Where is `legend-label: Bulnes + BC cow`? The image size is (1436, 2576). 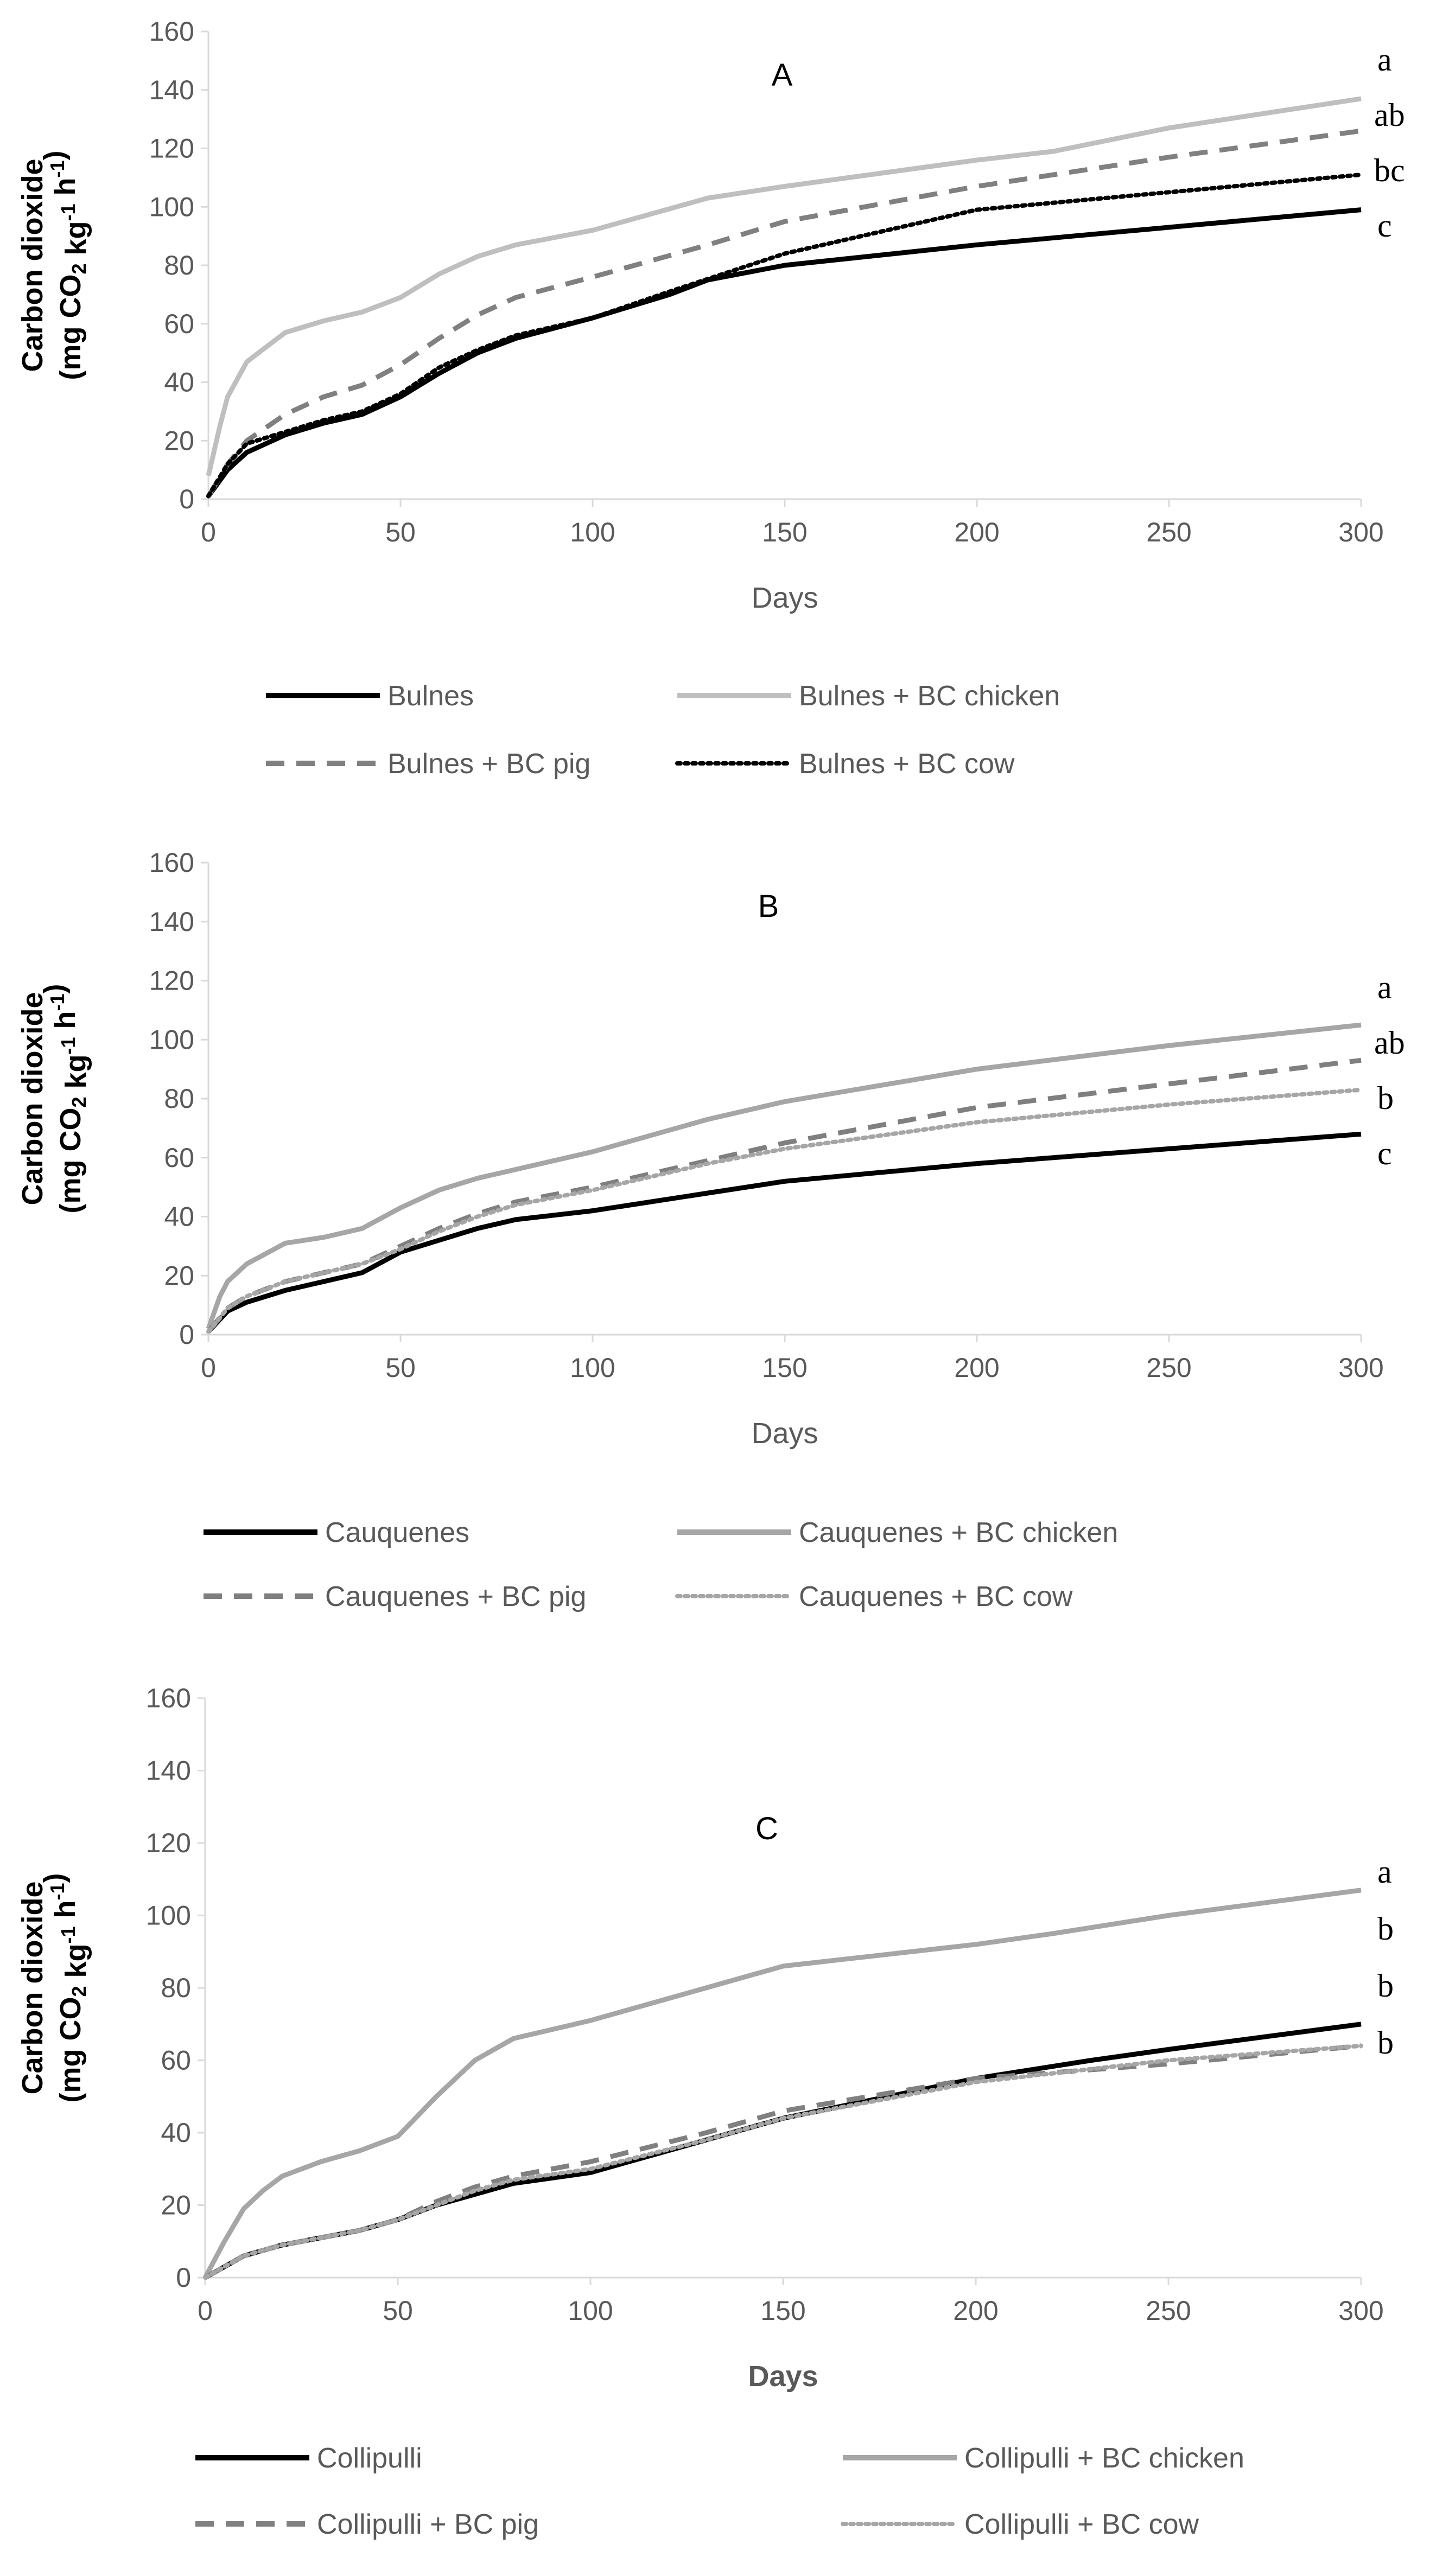 legend-label: Bulnes + BC cow is located at coordinates (907, 764).